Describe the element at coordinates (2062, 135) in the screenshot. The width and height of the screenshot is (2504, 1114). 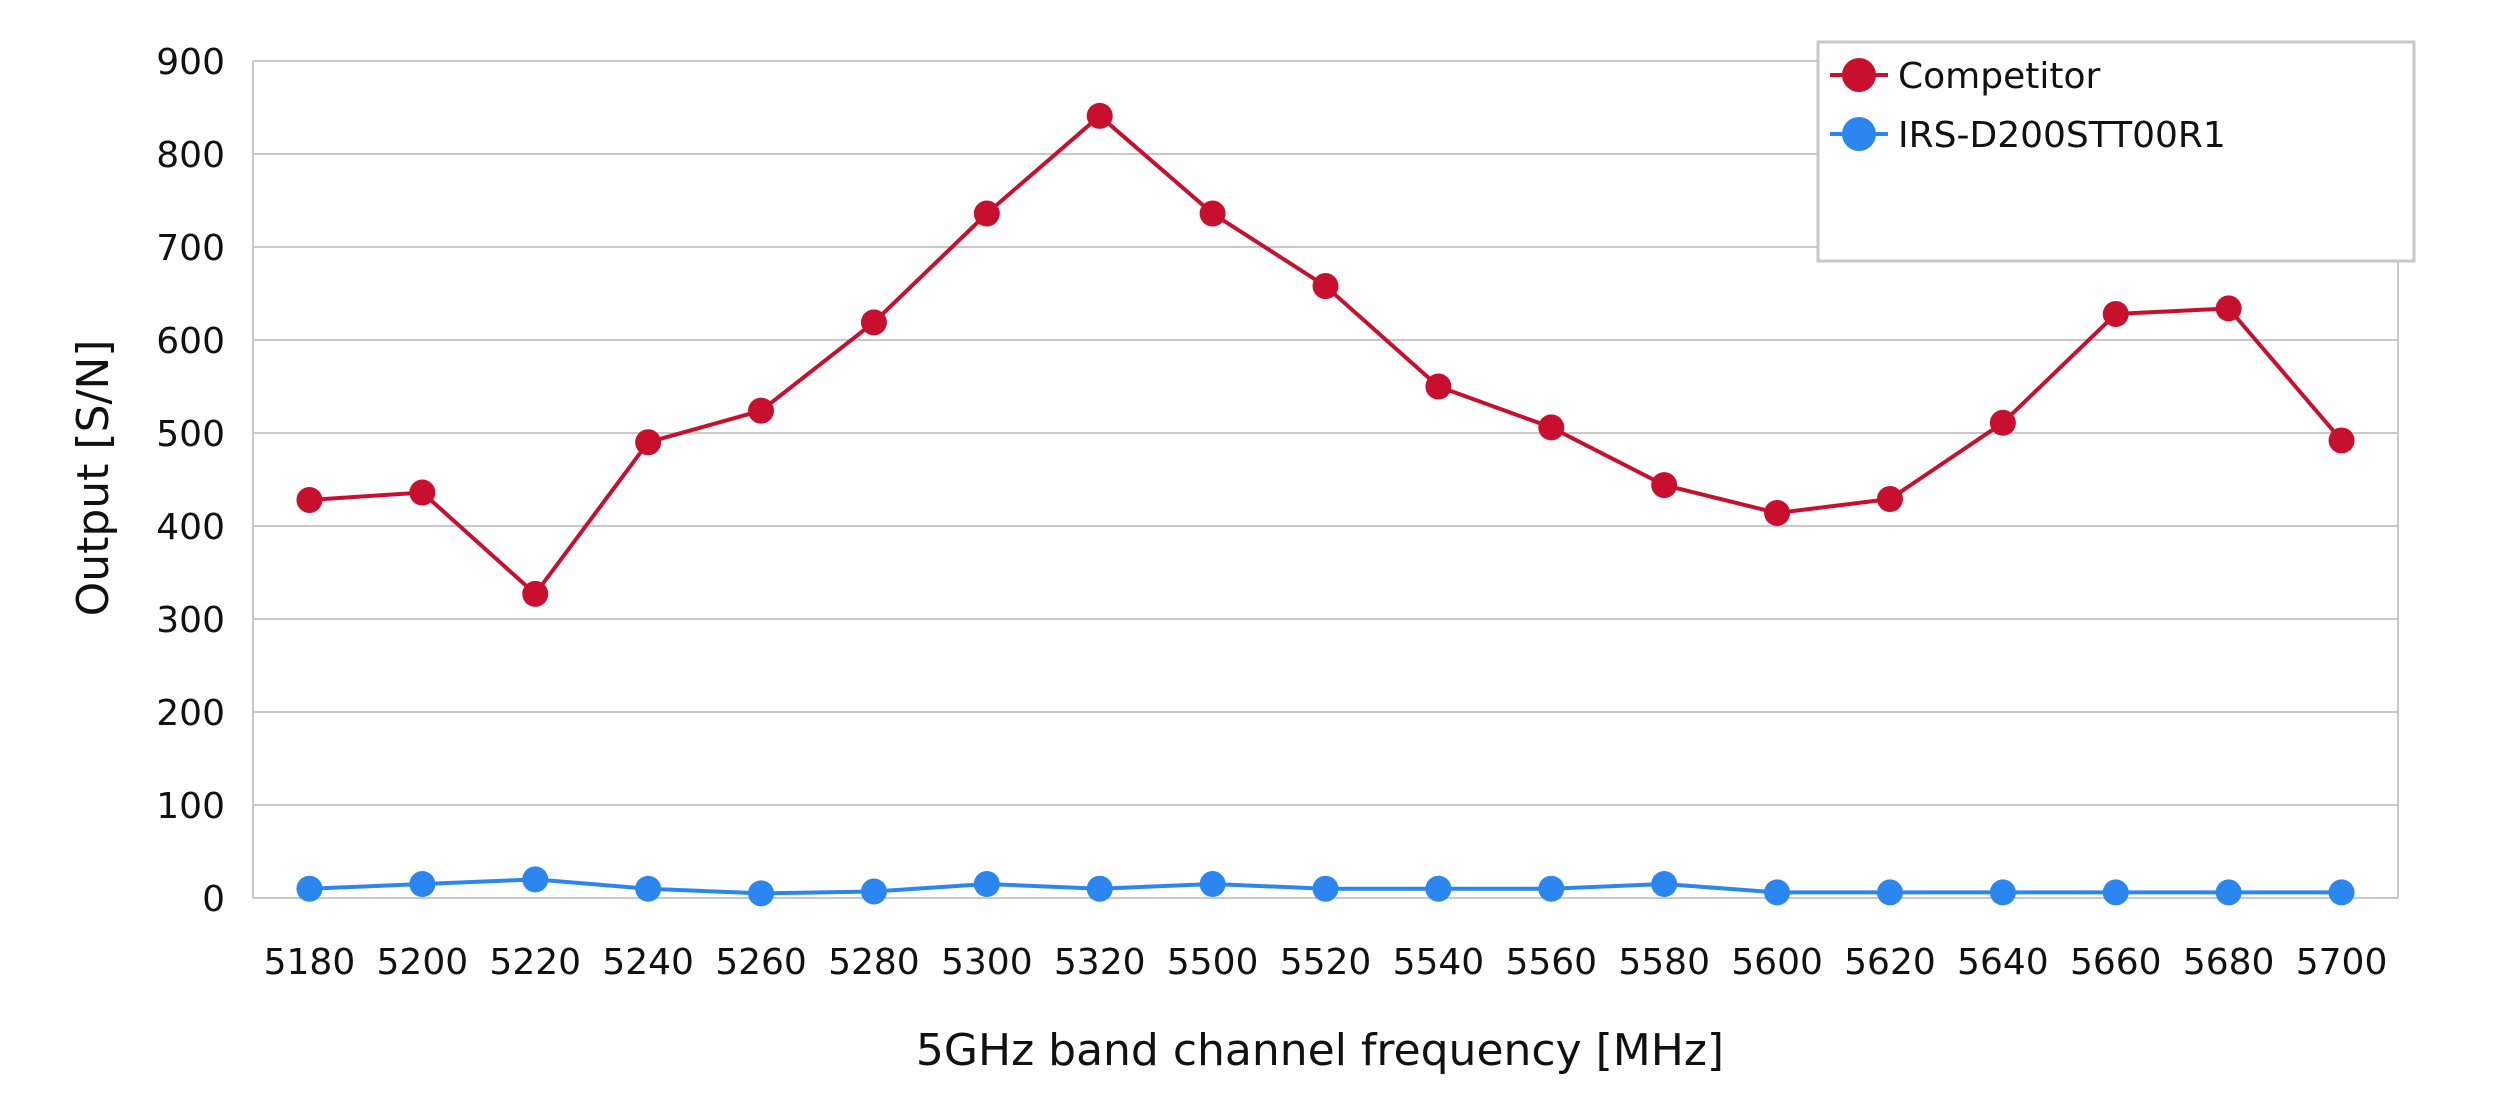
I see `legend-label: IRS-D200STT00R1` at that location.